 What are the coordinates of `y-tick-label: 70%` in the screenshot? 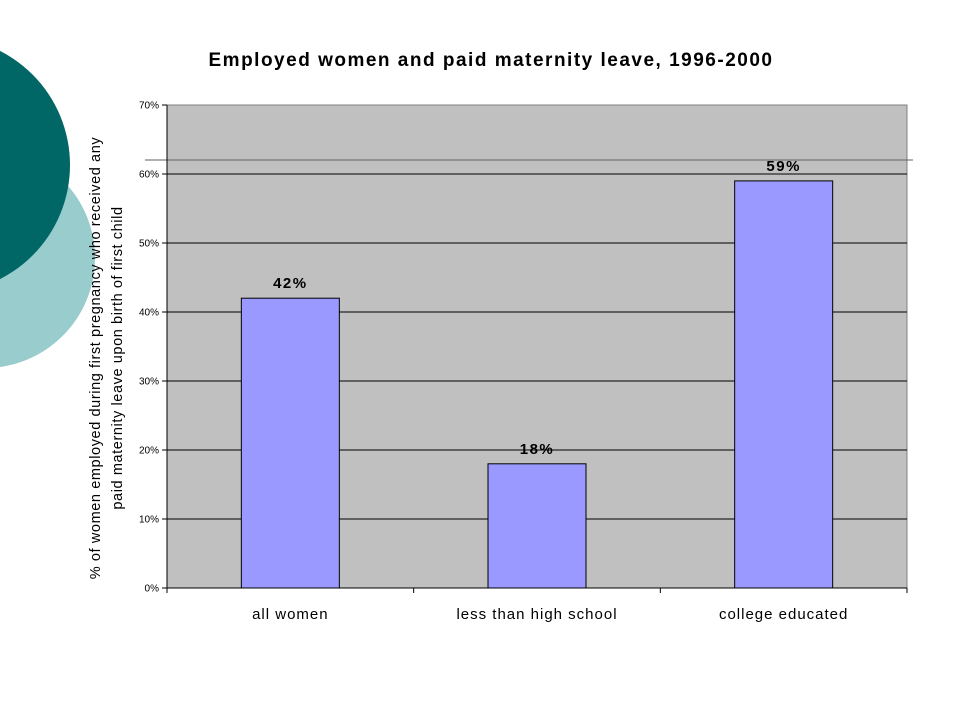 It's located at (149, 106).